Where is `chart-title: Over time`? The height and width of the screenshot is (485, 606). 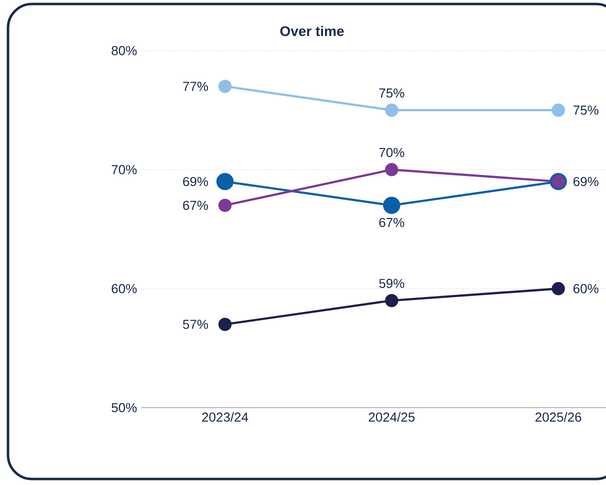 chart-title: Over time is located at coordinates (312, 31).